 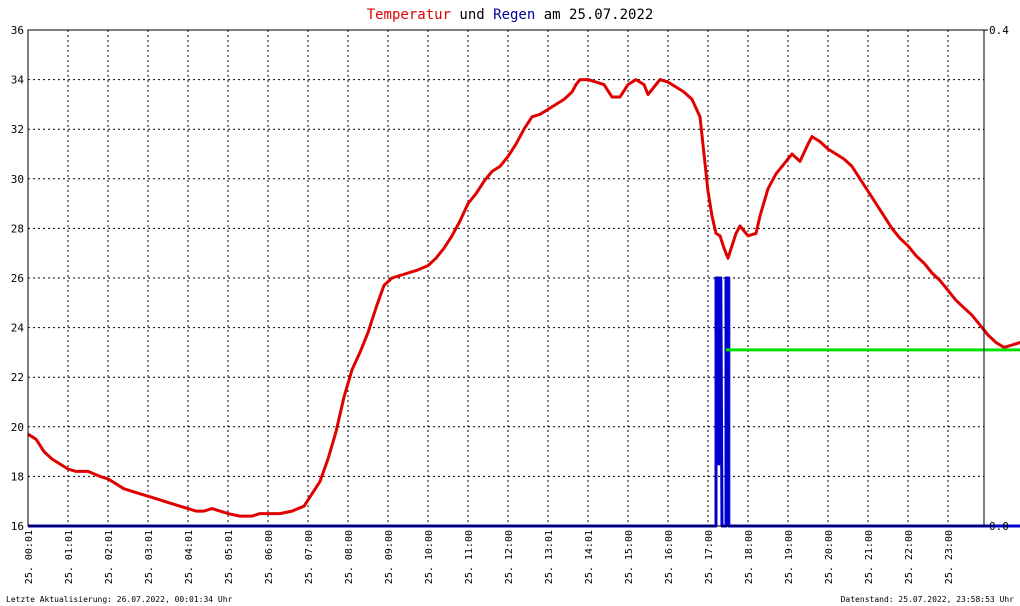 I want to click on y-tick-label: 32, so click(x=17, y=129).